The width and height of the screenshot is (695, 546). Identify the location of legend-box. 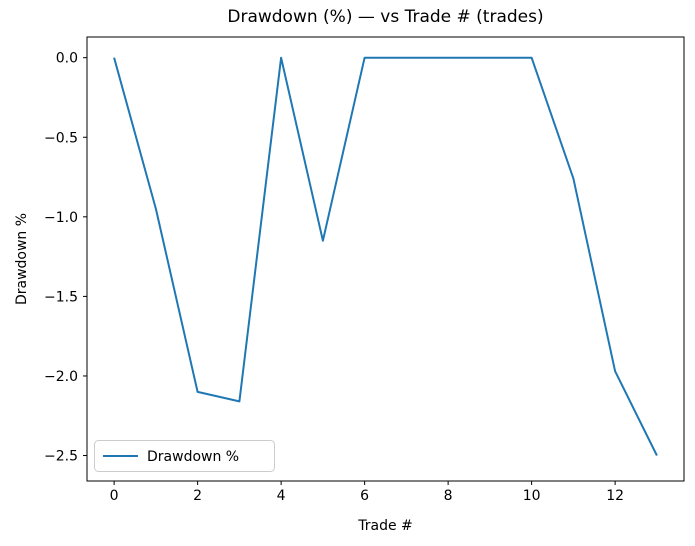
(184, 456).